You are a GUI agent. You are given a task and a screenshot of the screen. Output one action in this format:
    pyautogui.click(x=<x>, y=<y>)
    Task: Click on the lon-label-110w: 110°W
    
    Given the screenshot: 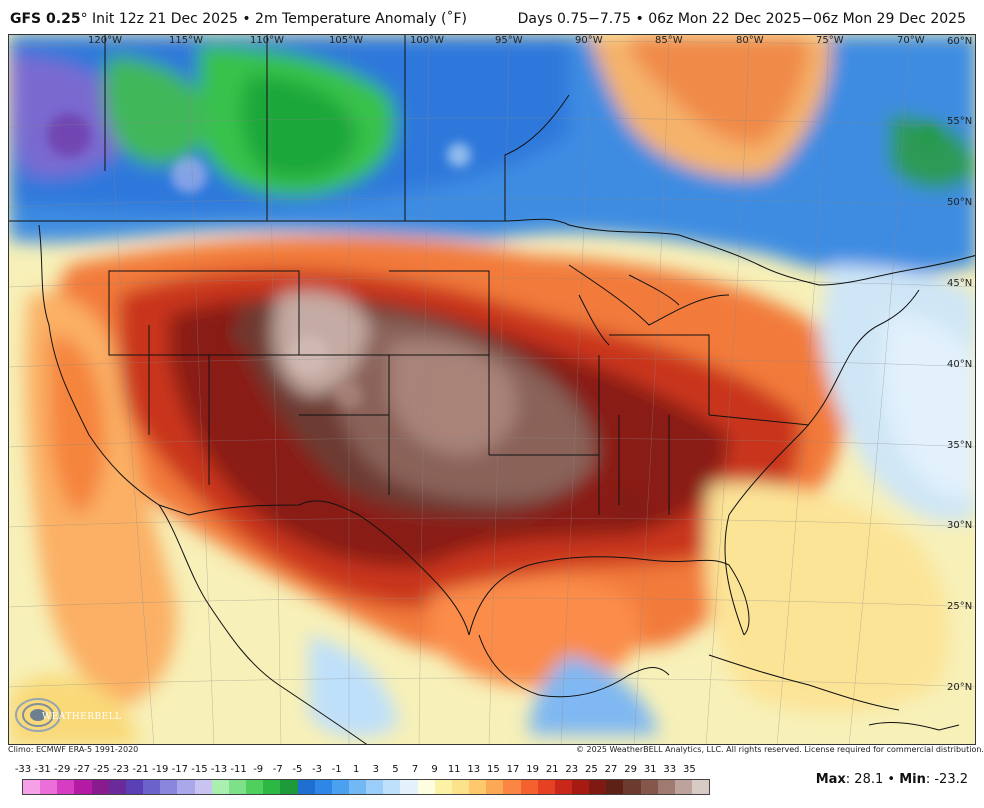 What is the action you would take?
    pyautogui.click(x=267, y=40)
    